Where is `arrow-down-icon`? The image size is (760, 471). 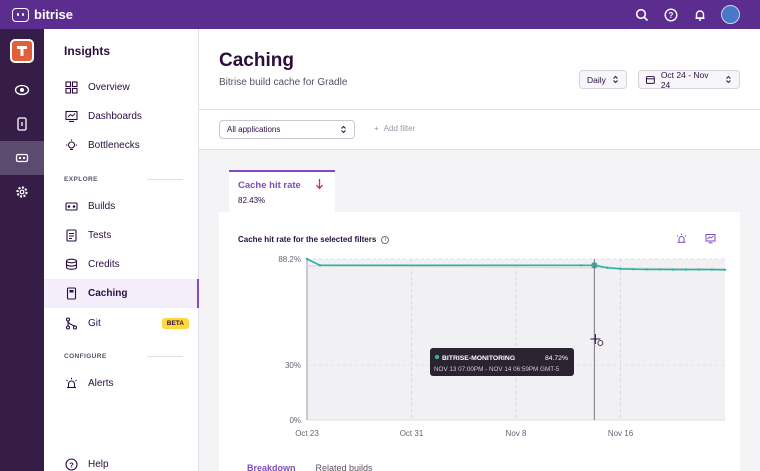 arrow-down-icon is located at coordinates (319, 184).